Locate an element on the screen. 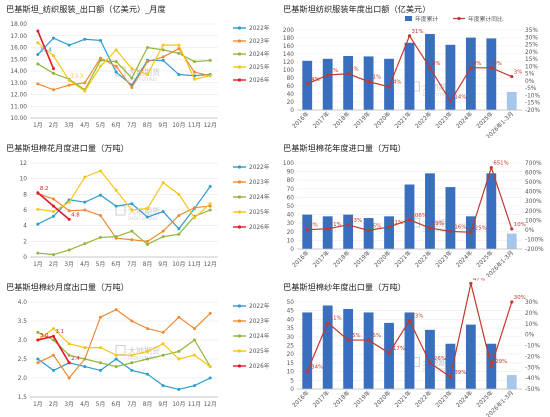 This screenshot has height=417, width=550. rate-label: 5% is located at coordinates (354, 70).